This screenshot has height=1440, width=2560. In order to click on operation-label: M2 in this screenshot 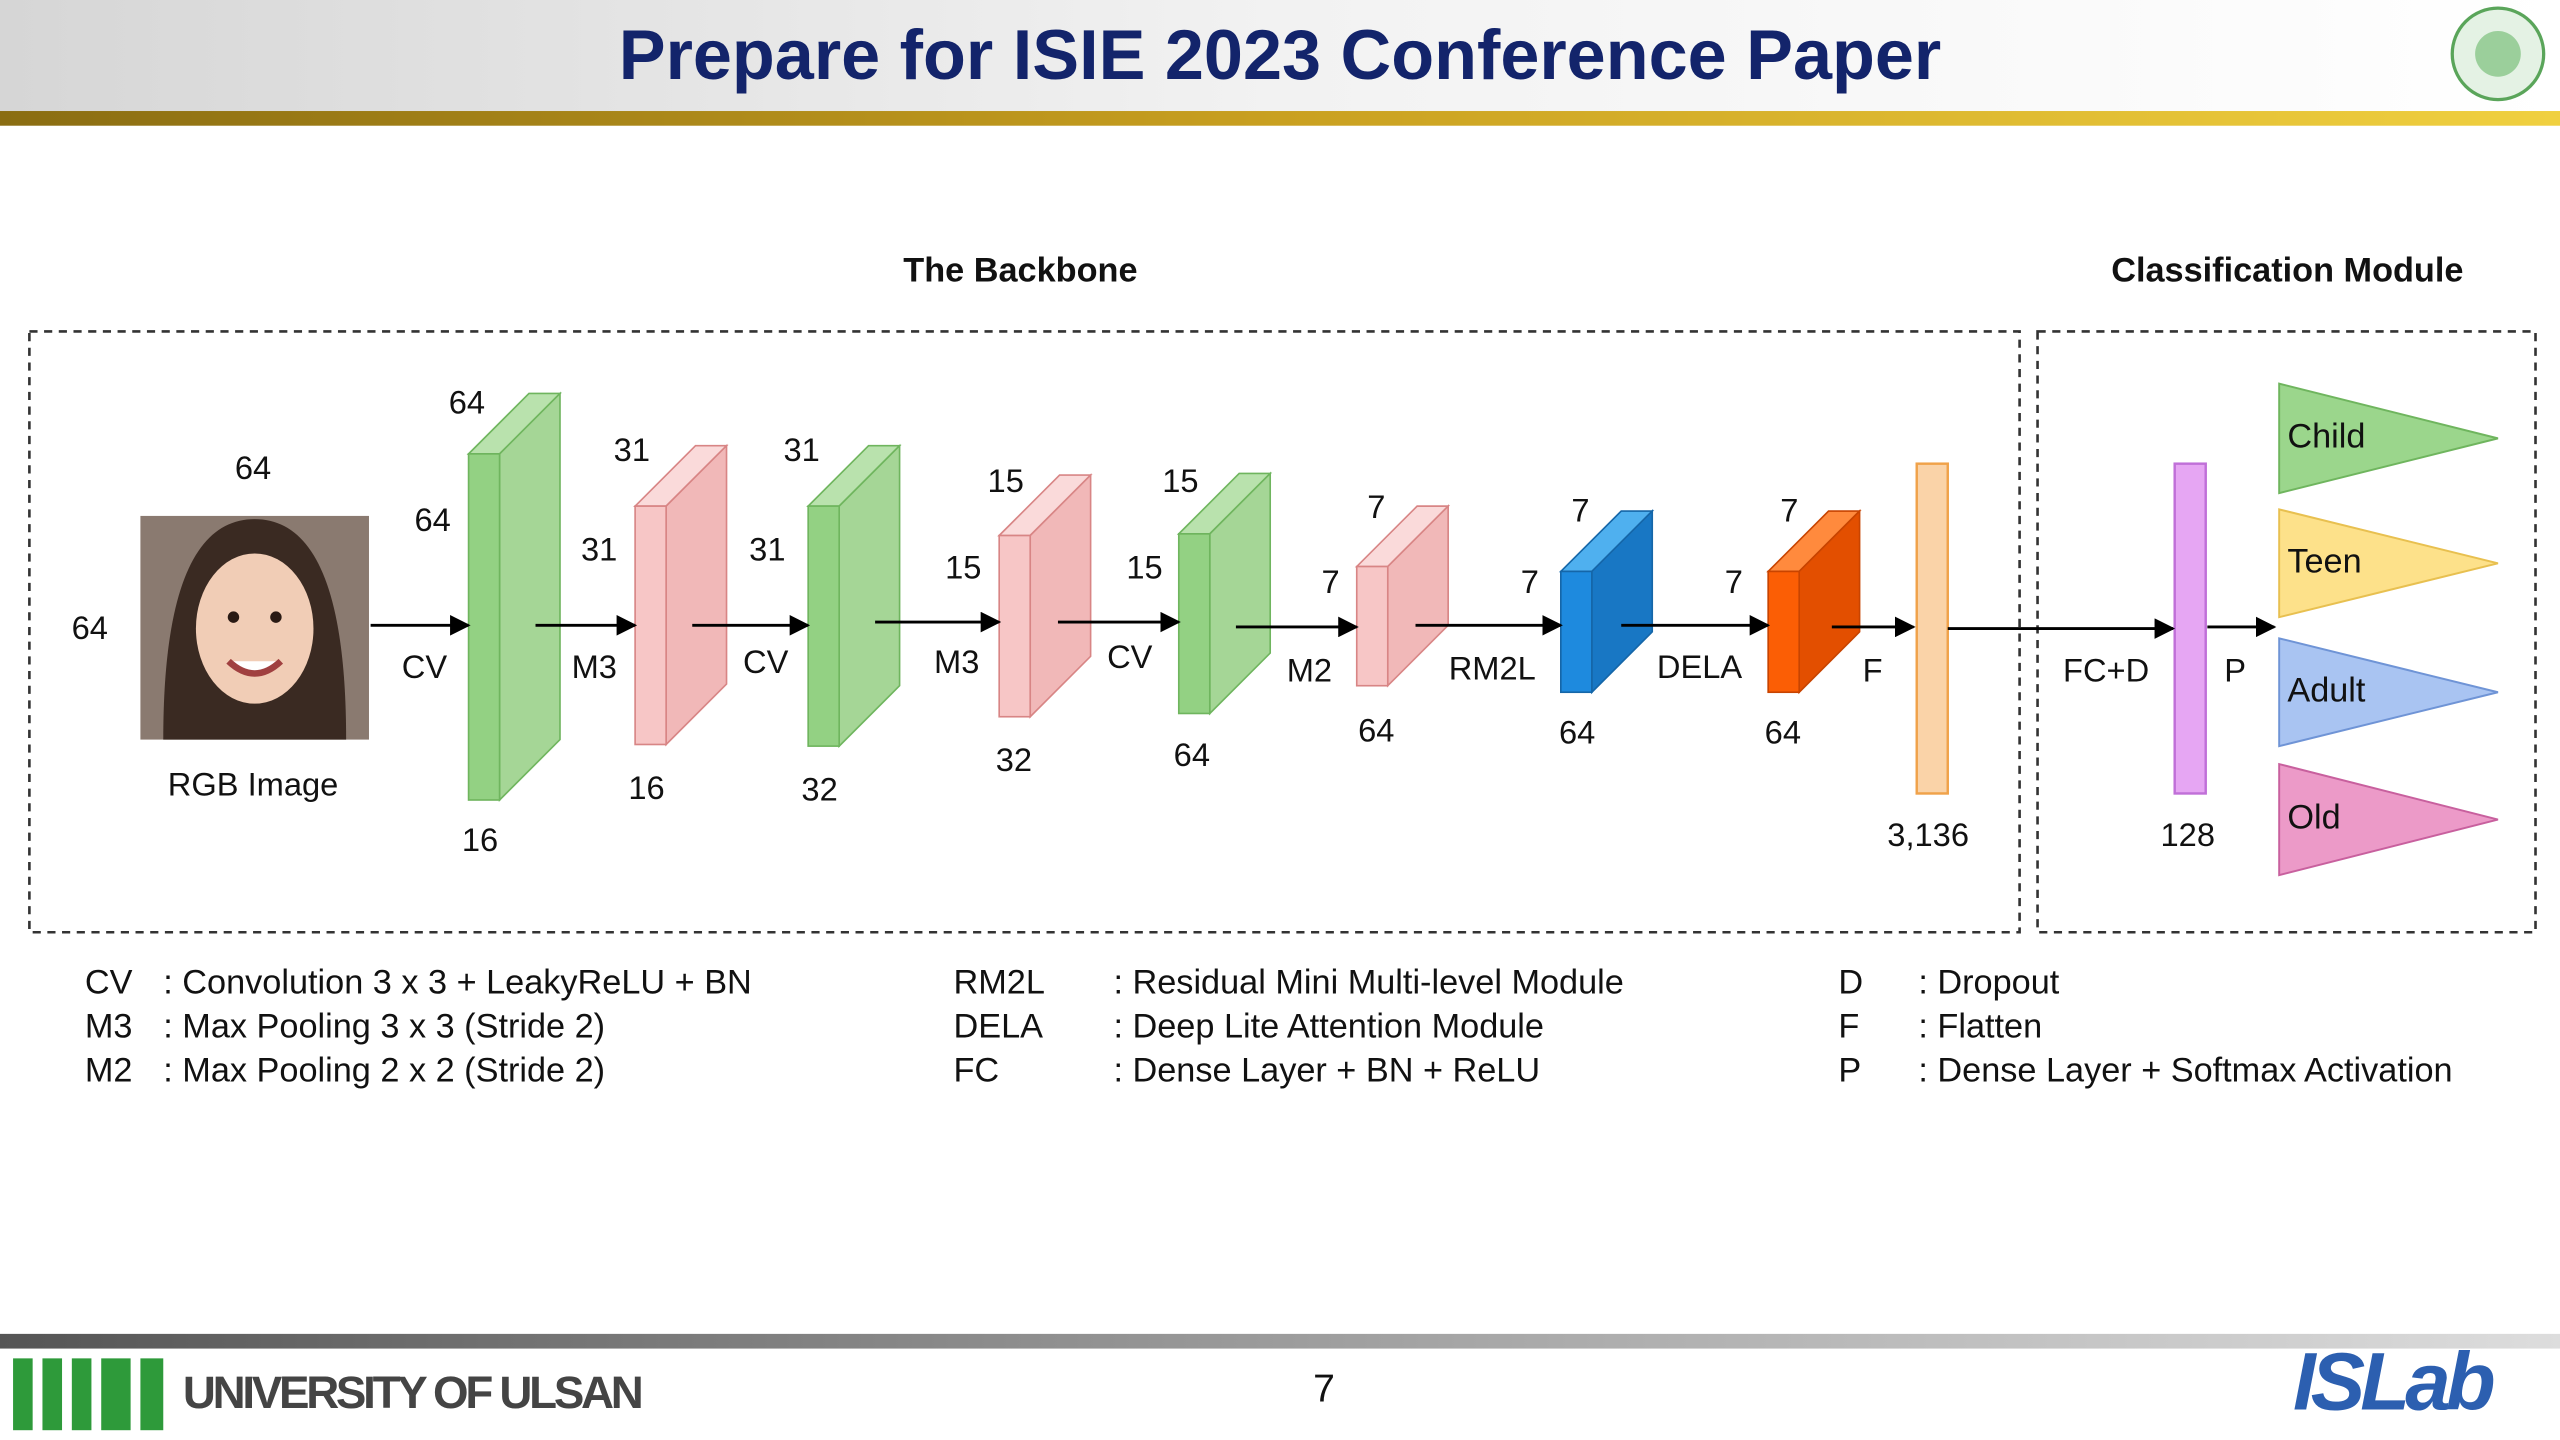, I will do `click(1309, 669)`.